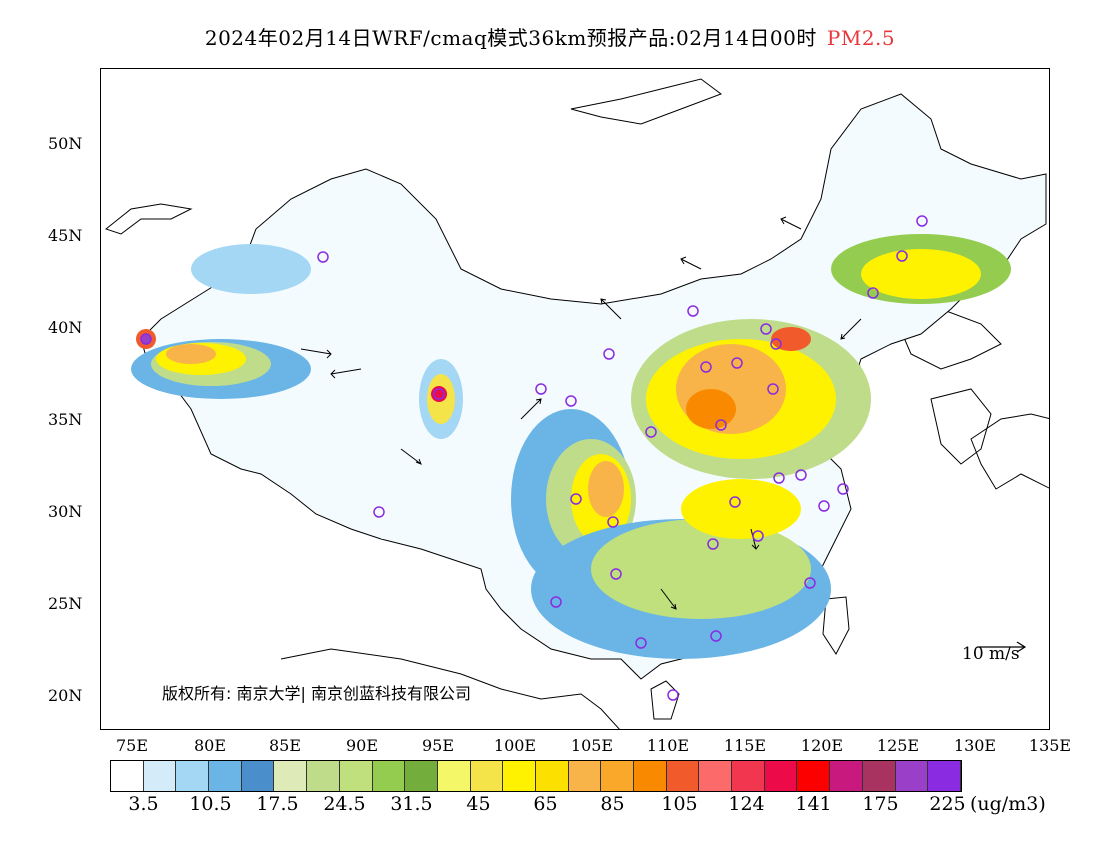  Describe the element at coordinates (861, 38) in the screenshot. I see `title-species: PM2.5` at that location.